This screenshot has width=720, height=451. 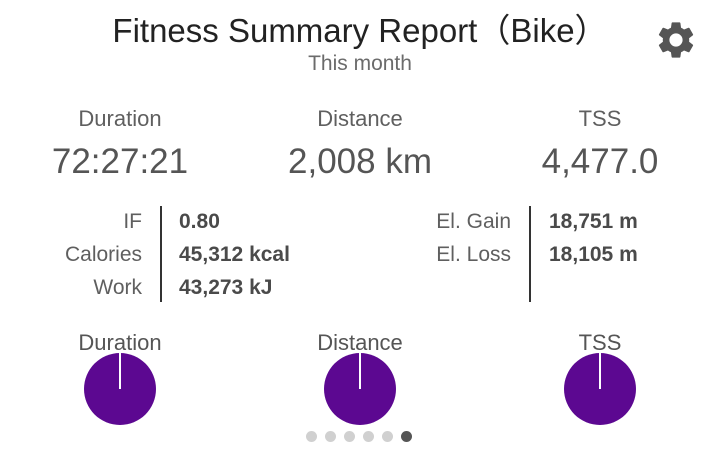 What do you see at coordinates (360, 161) in the screenshot?
I see `stat-value: 2,008 km` at bounding box center [360, 161].